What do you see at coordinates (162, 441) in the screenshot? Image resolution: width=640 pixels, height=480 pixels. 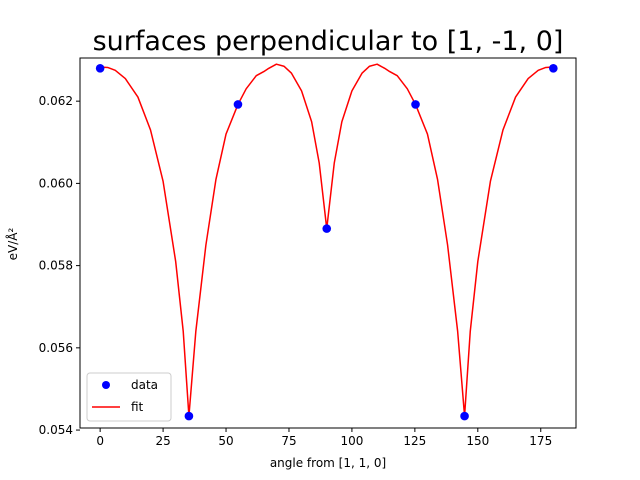 I see `x-tick-label-1: 25` at bounding box center [162, 441].